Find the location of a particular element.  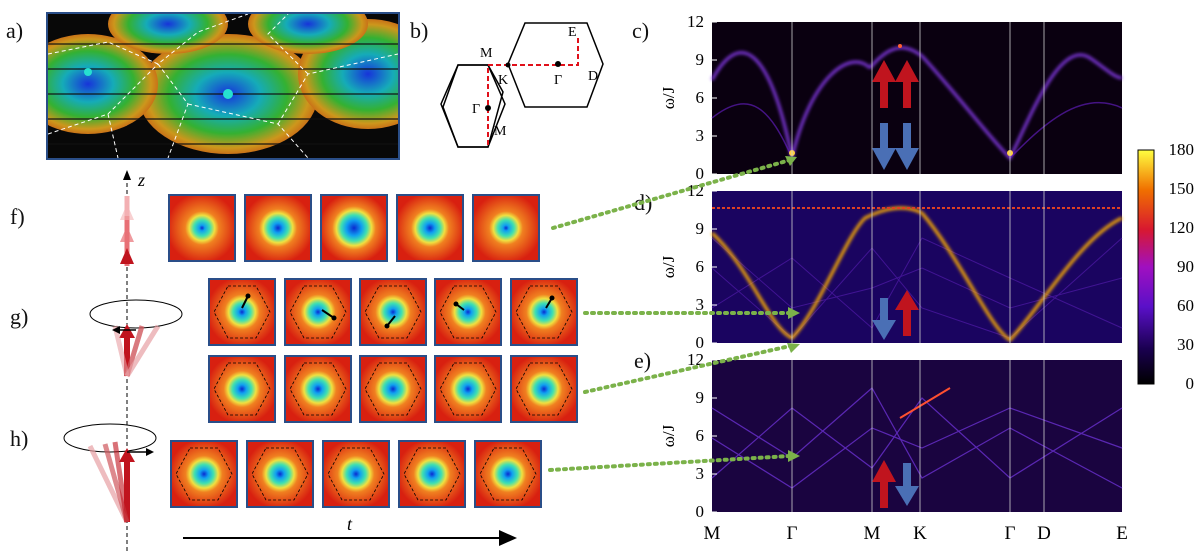

skyrmion-lattice-image is located at coordinates (223, 86).